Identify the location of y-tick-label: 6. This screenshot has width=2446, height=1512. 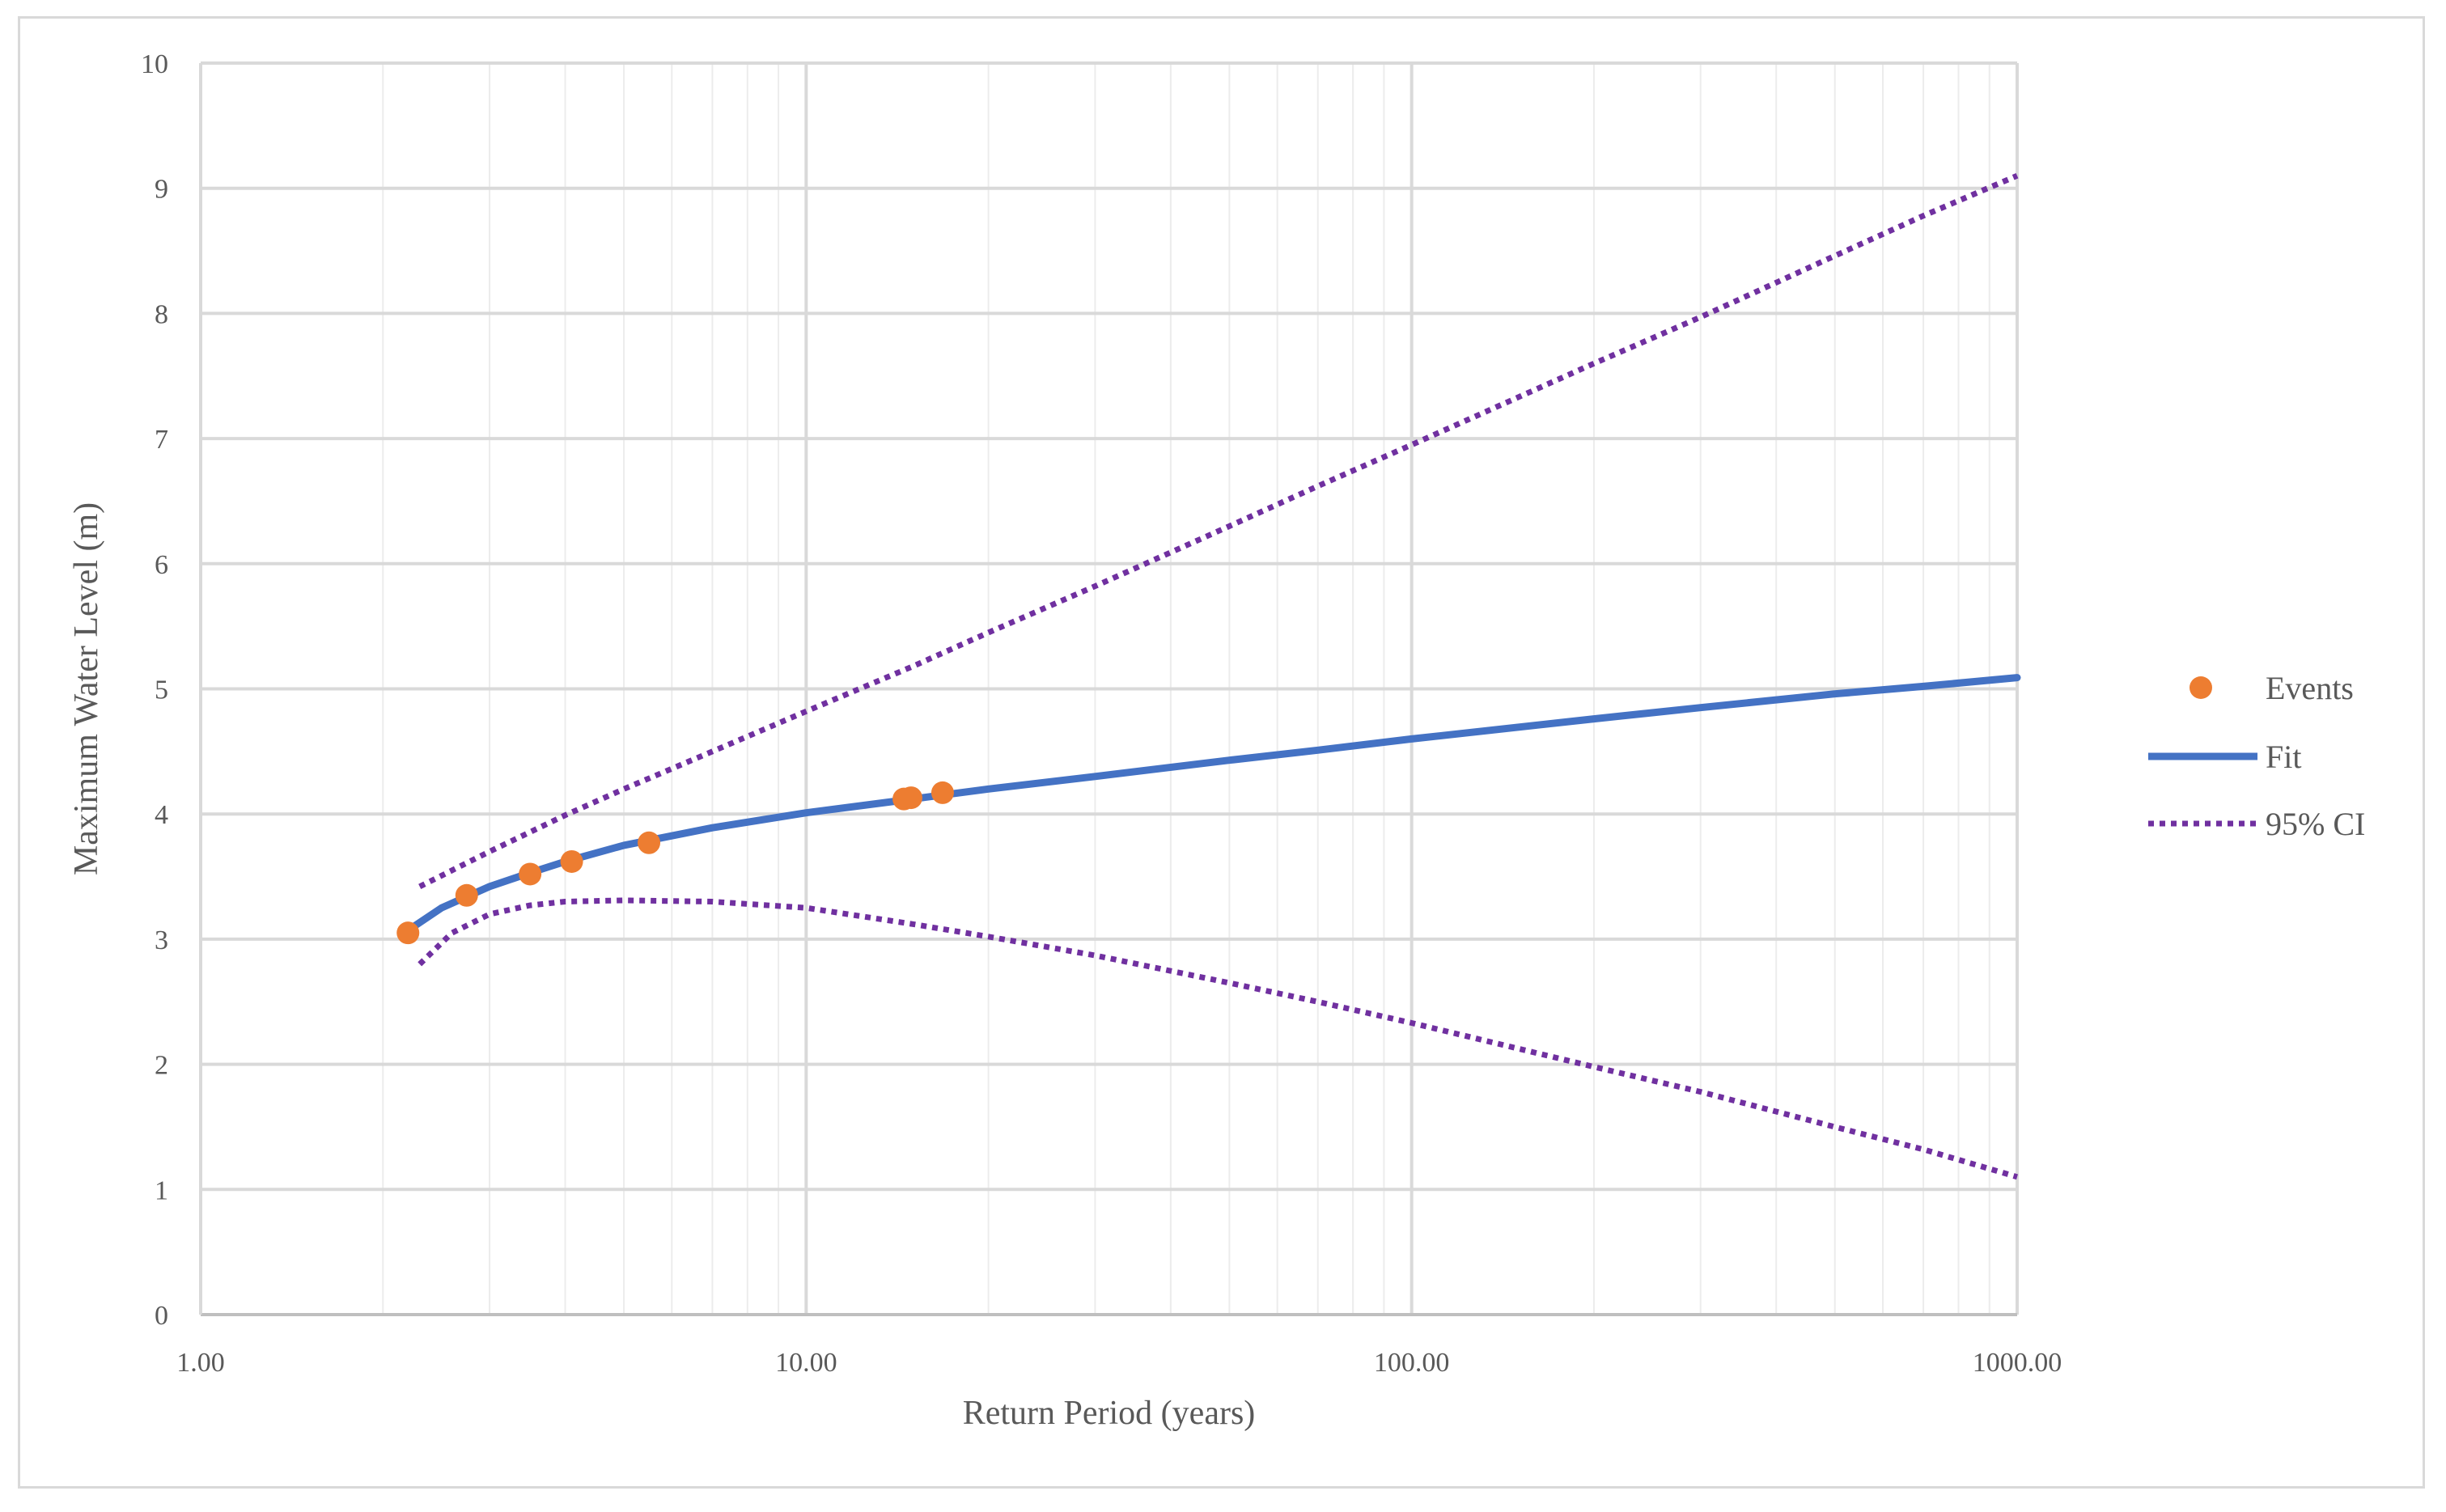
(162, 565).